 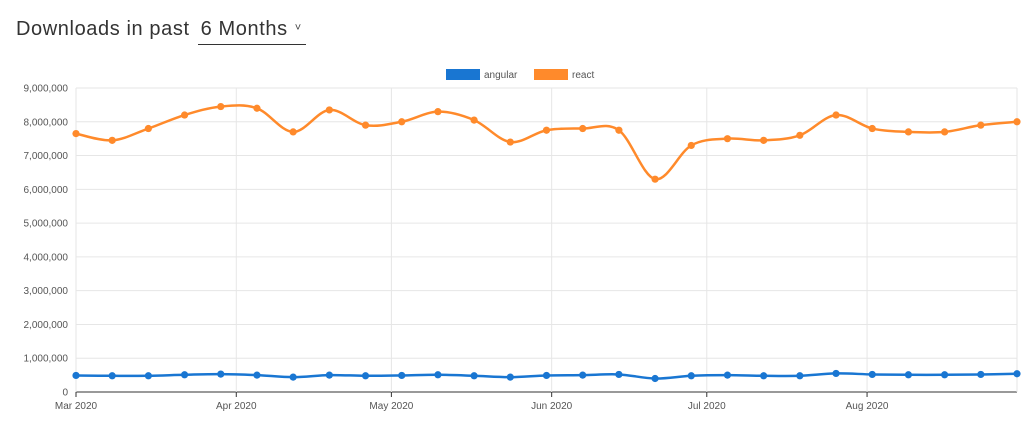 I want to click on y-tick-label: 4,000,000, so click(x=46, y=257).